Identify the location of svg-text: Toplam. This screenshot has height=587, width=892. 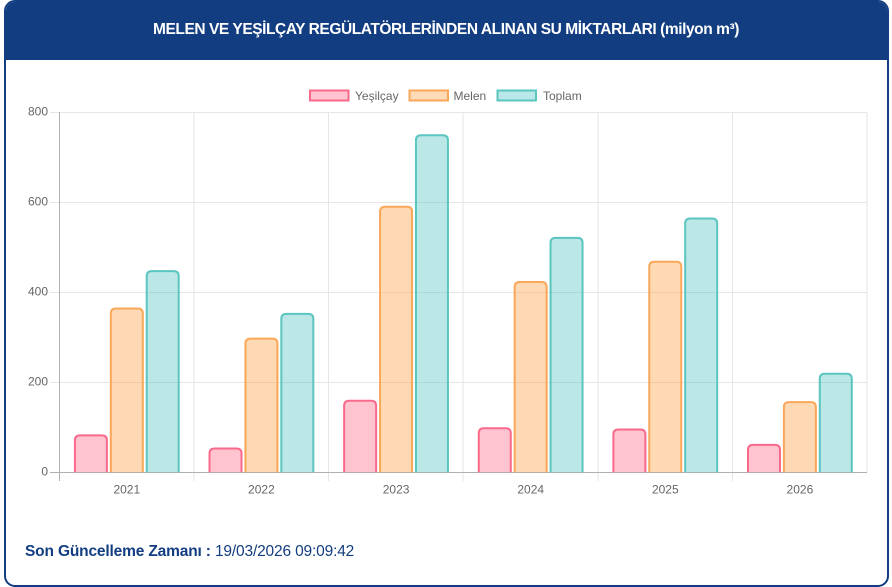
(562, 96).